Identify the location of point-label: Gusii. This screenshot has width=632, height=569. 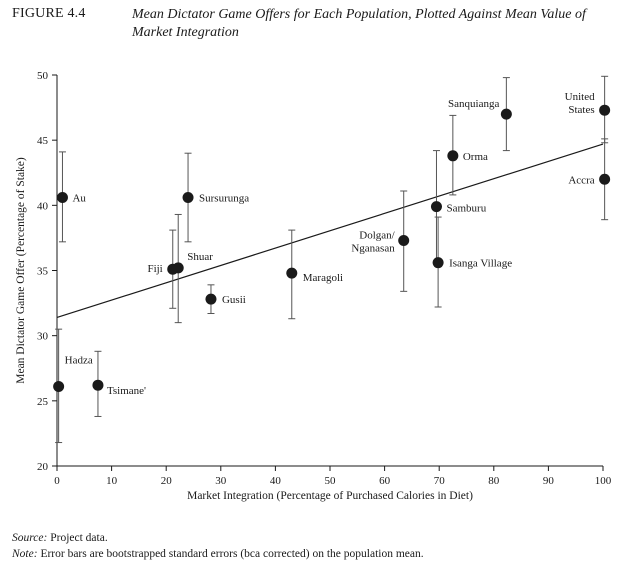
(234, 300).